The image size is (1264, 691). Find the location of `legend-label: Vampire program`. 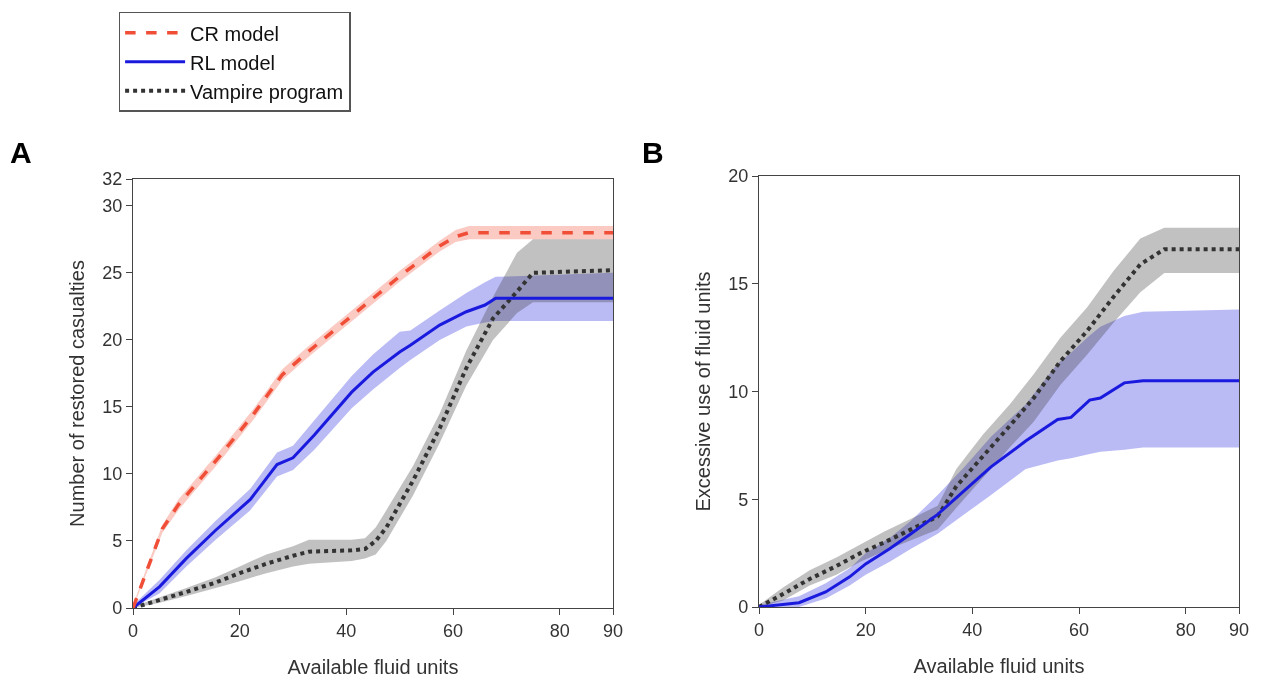

legend-label: Vampire program is located at coordinates (267, 91).